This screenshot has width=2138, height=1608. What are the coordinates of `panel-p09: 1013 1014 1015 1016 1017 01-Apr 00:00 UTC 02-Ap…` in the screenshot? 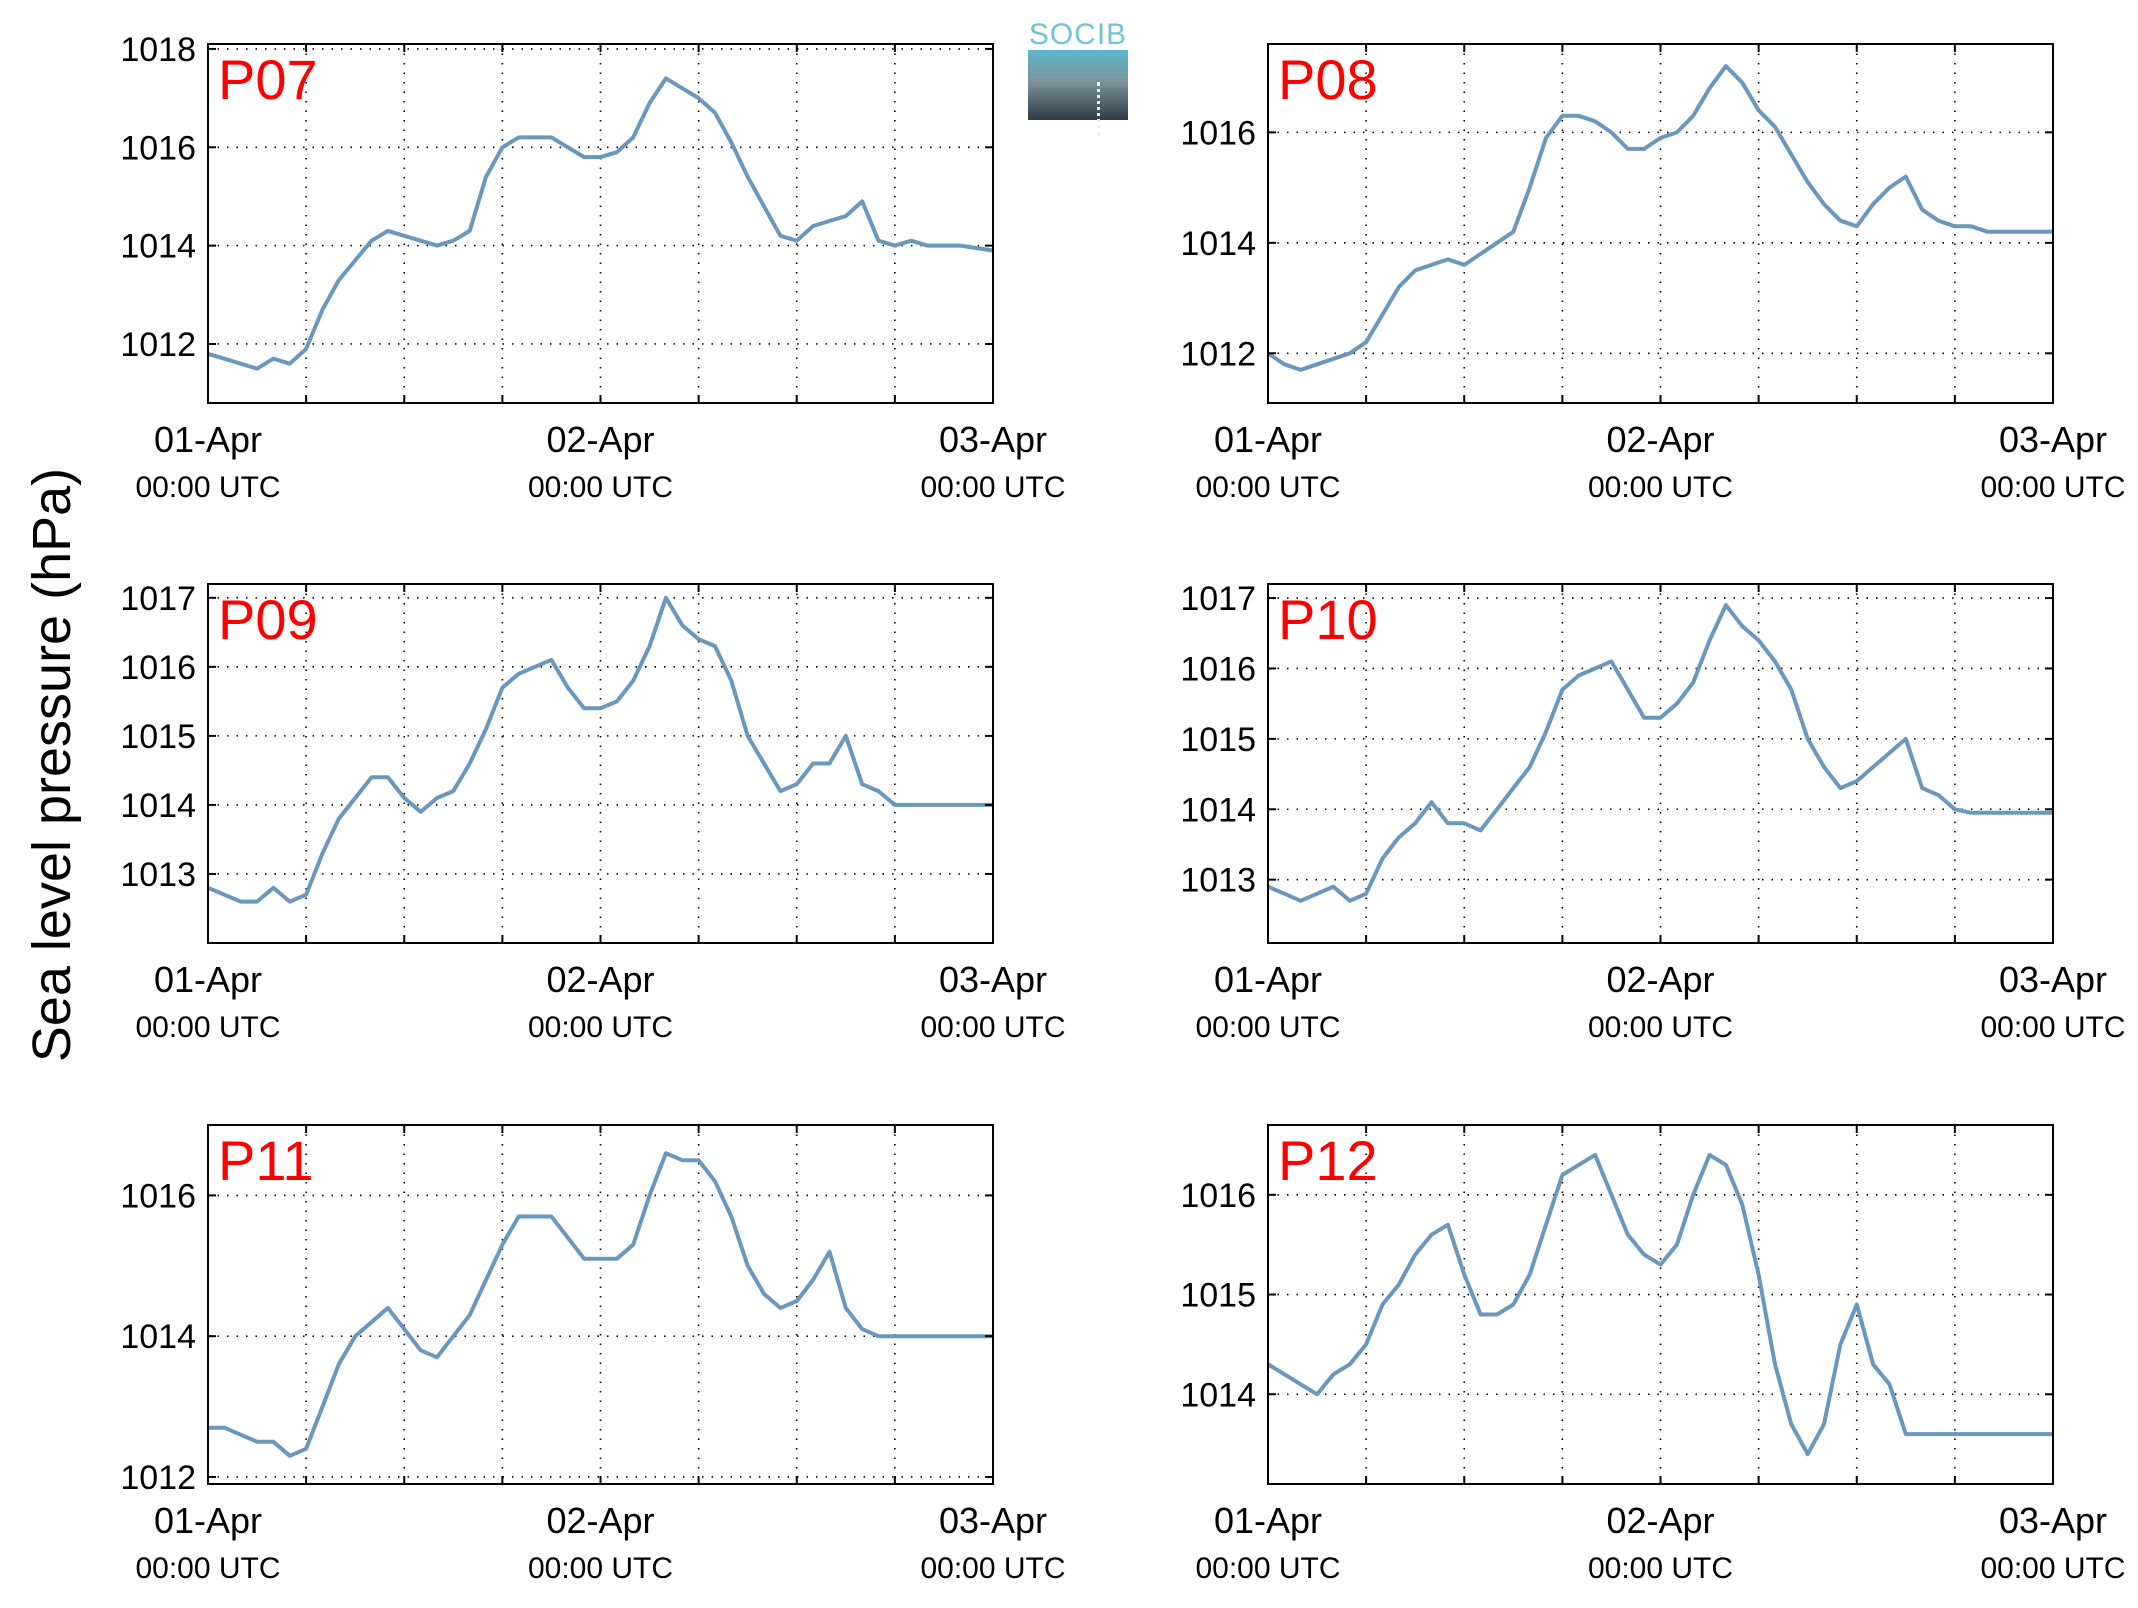 It's located at (592, 812).